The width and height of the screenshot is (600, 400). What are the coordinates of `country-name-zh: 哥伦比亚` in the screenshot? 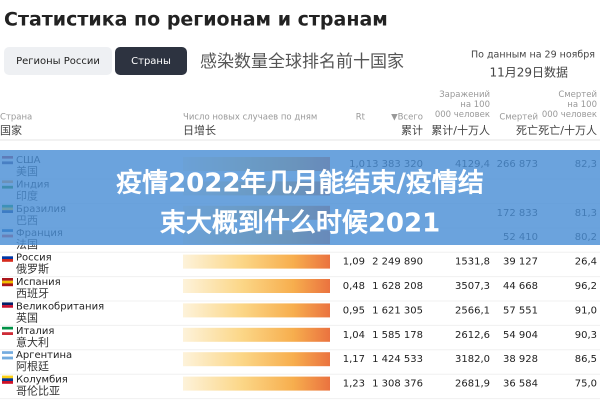 It's located at (38, 391).